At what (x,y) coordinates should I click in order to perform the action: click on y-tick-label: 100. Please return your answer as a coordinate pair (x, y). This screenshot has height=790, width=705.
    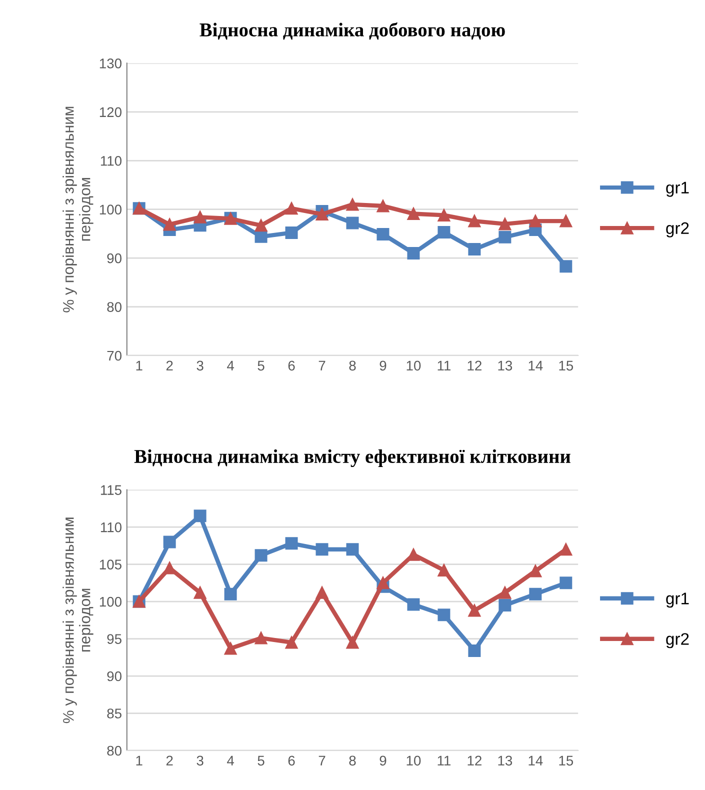
    Looking at the image, I should click on (111, 601).